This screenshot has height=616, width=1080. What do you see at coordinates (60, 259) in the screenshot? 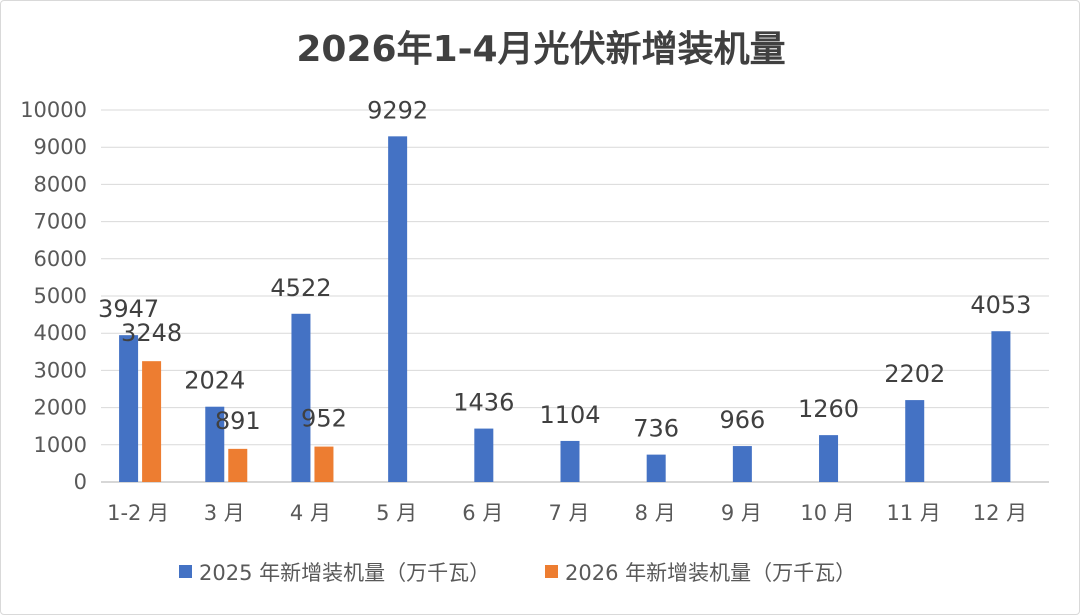
I see `y-tick-label: 6000` at bounding box center [60, 259].